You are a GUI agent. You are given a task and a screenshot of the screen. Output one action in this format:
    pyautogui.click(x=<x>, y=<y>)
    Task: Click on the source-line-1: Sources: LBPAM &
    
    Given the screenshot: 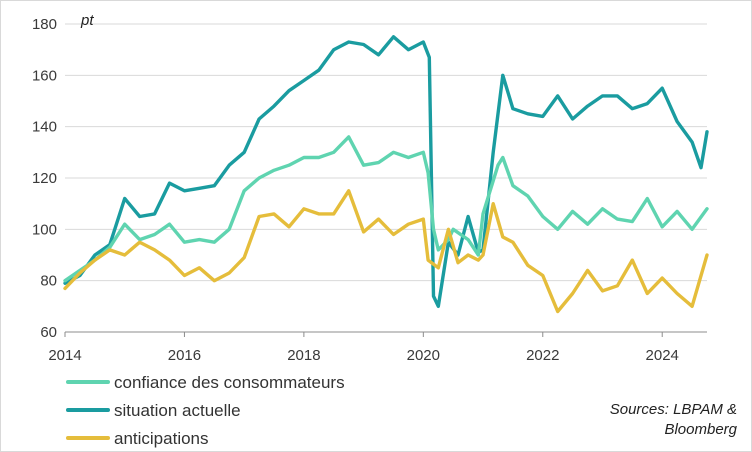 What is the action you would take?
    pyautogui.click(x=673, y=409)
    